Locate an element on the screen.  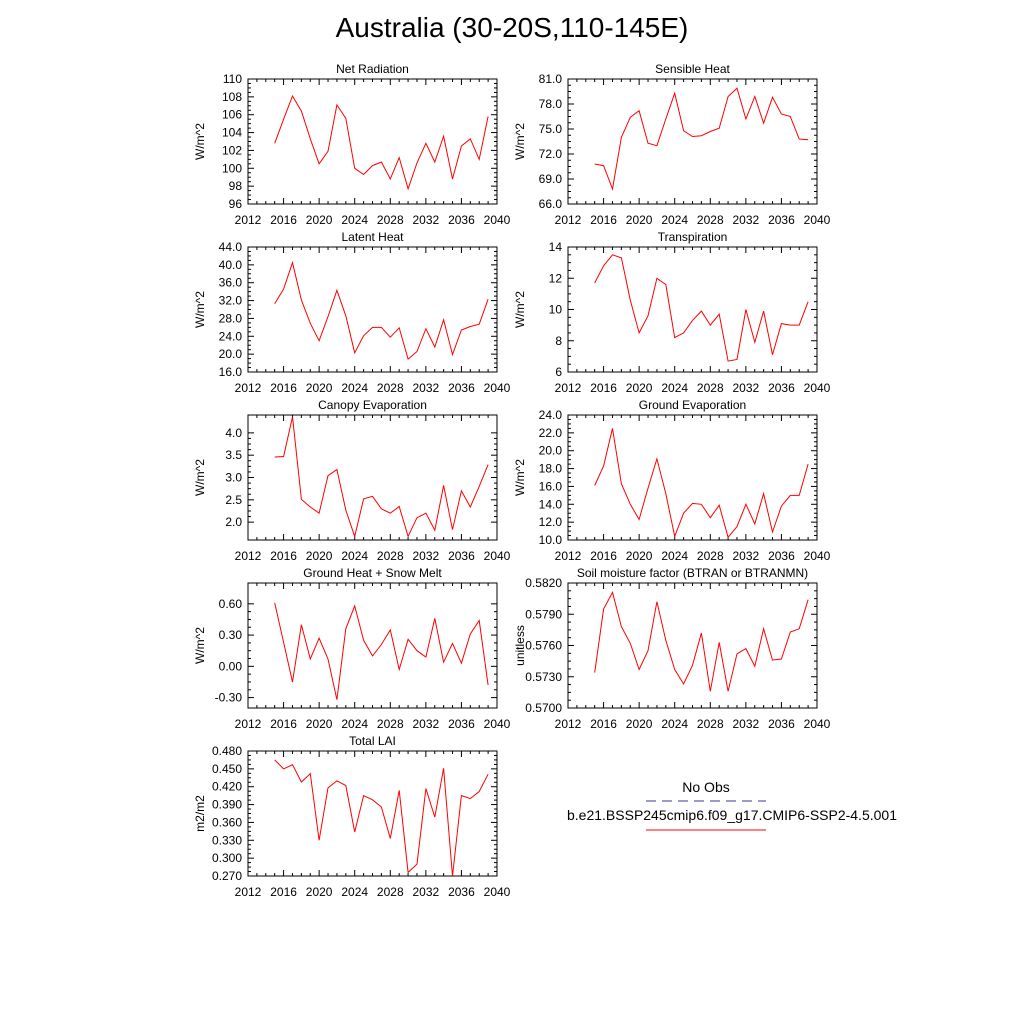
y-tick-label: 0.360 is located at coordinates (227, 822).